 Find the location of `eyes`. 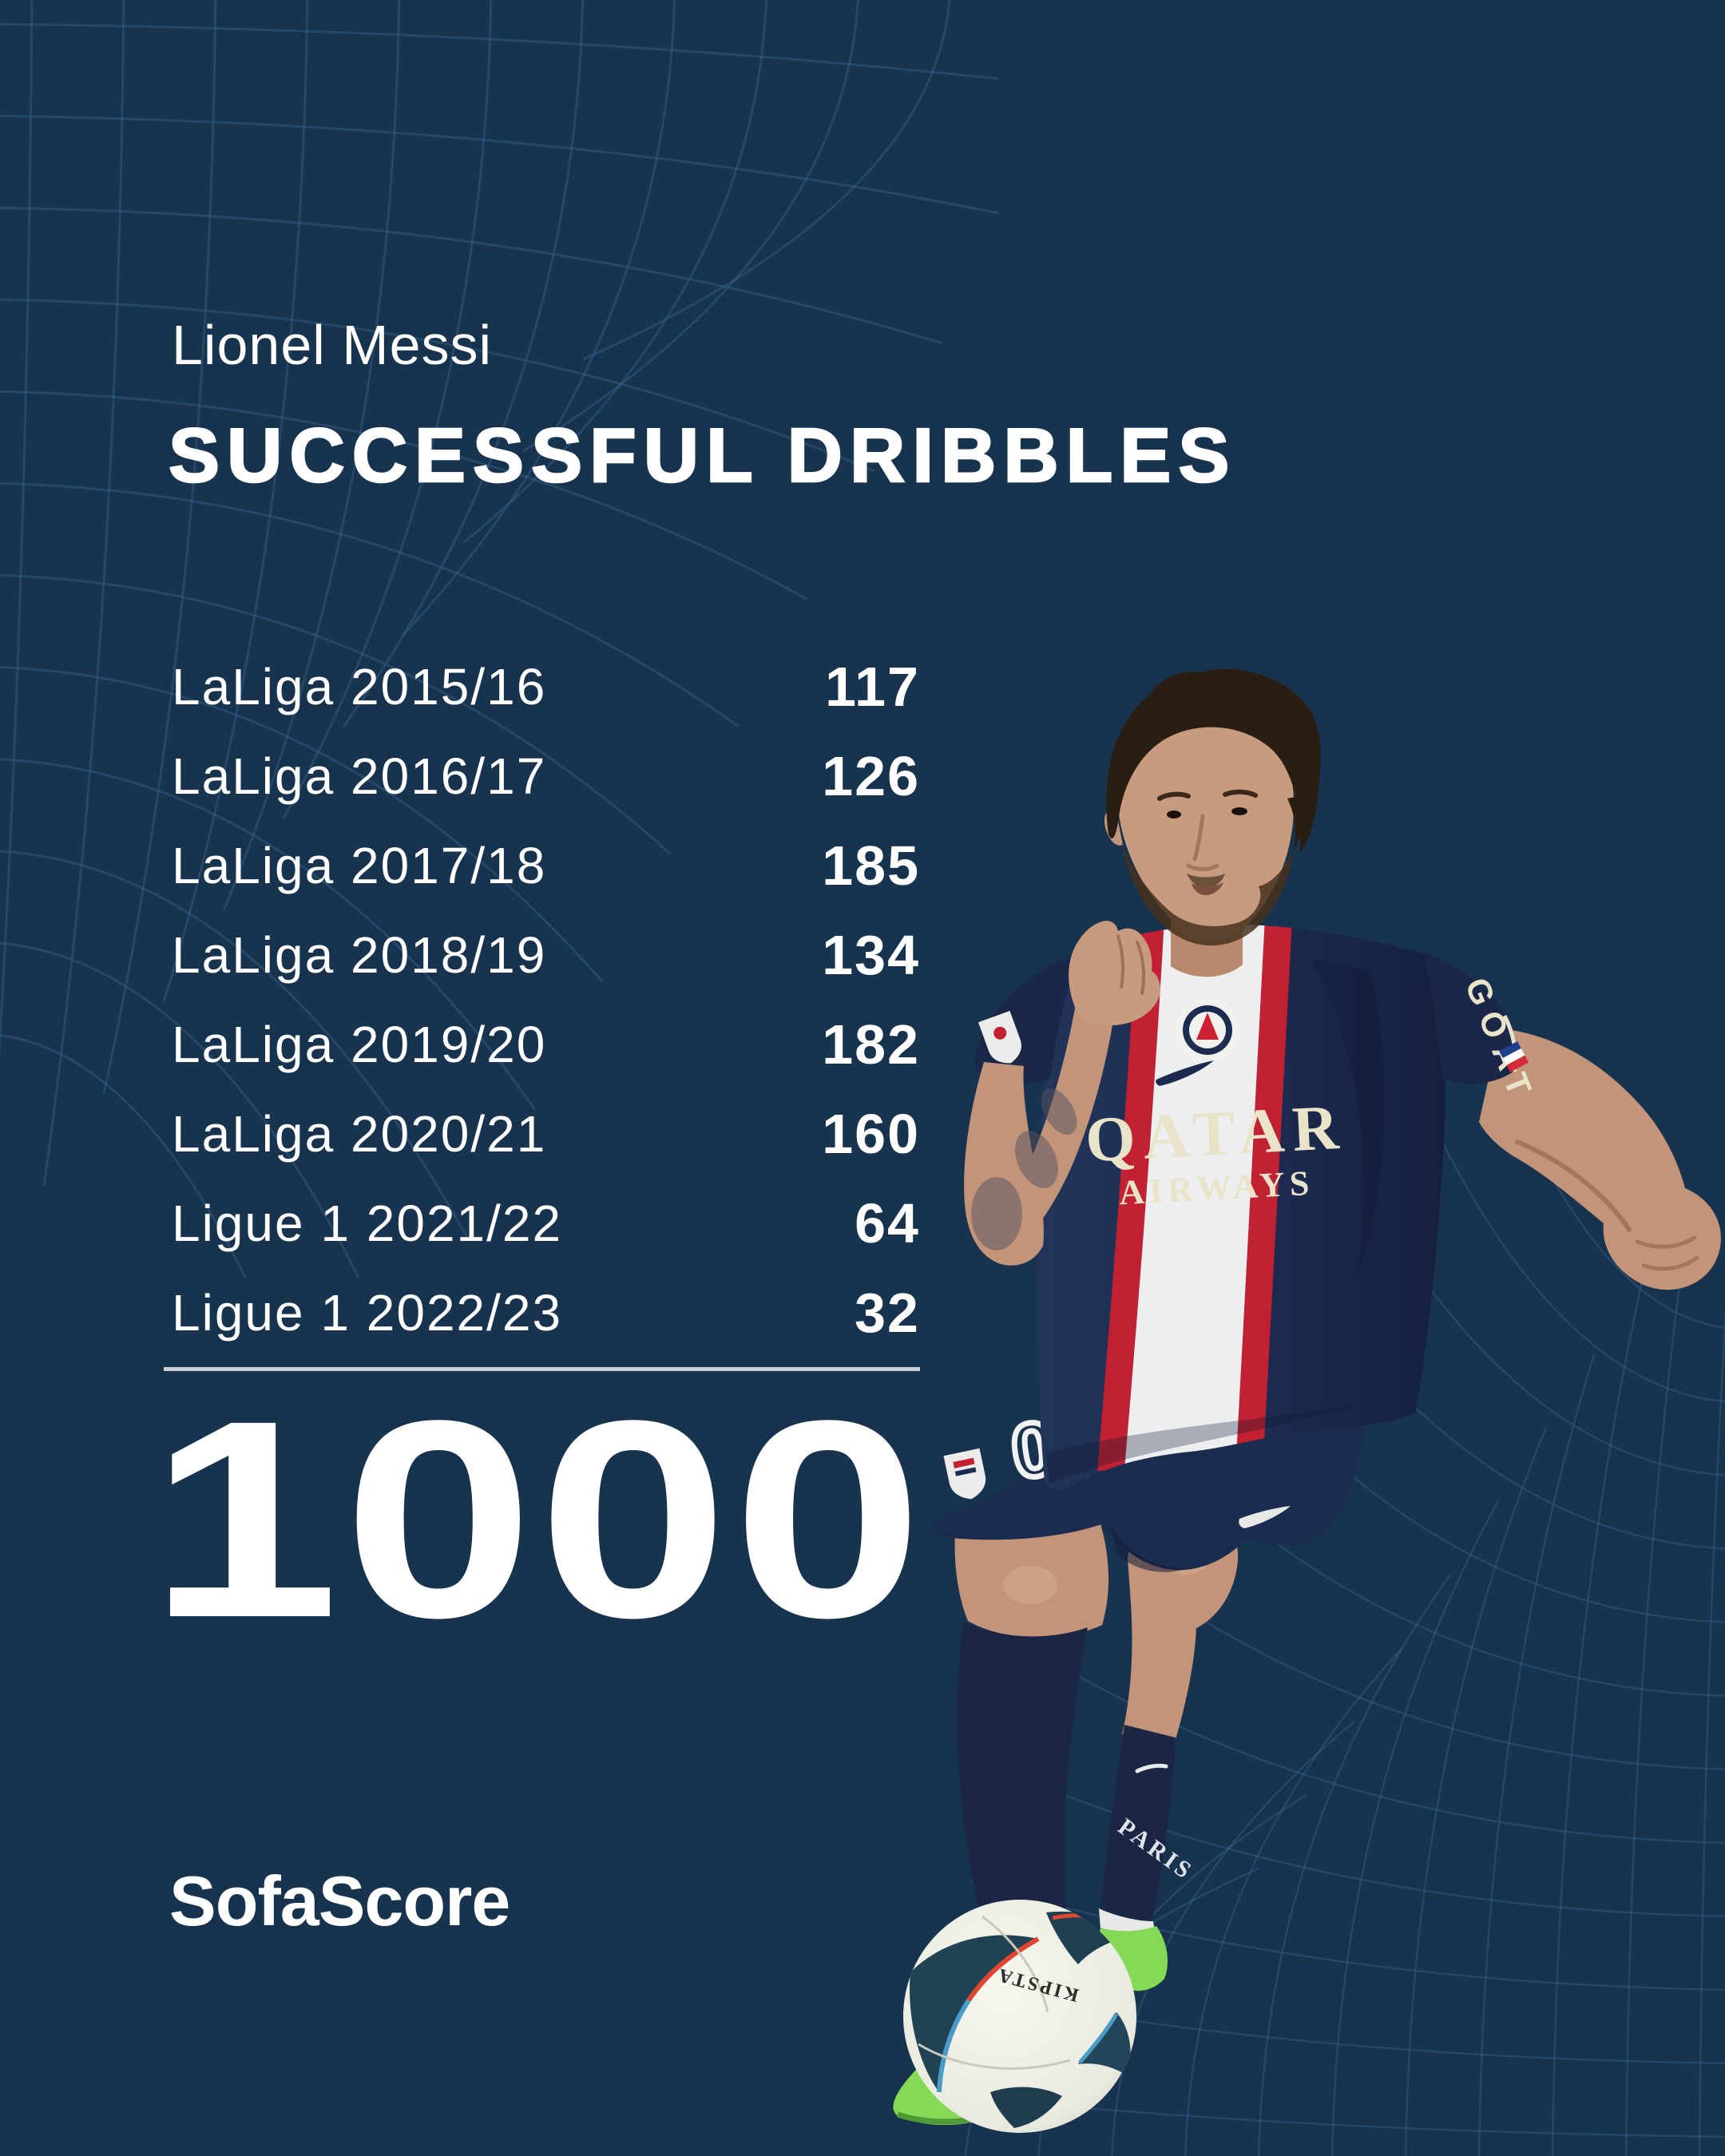

eyes is located at coordinates (1207, 812).